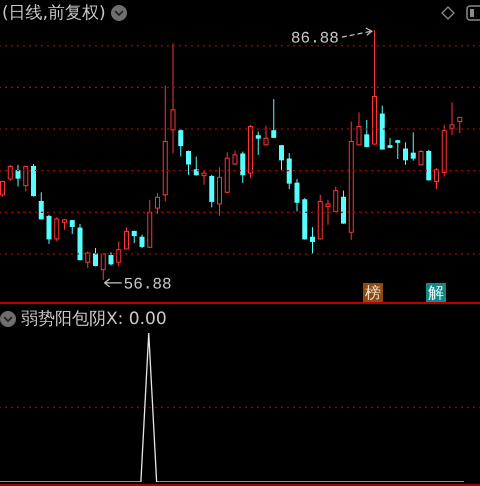 The height and width of the screenshot is (486, 480). Describe the element at coordinates (314, 39) in the screenshot. I see `annotation: 86.88` at that location.